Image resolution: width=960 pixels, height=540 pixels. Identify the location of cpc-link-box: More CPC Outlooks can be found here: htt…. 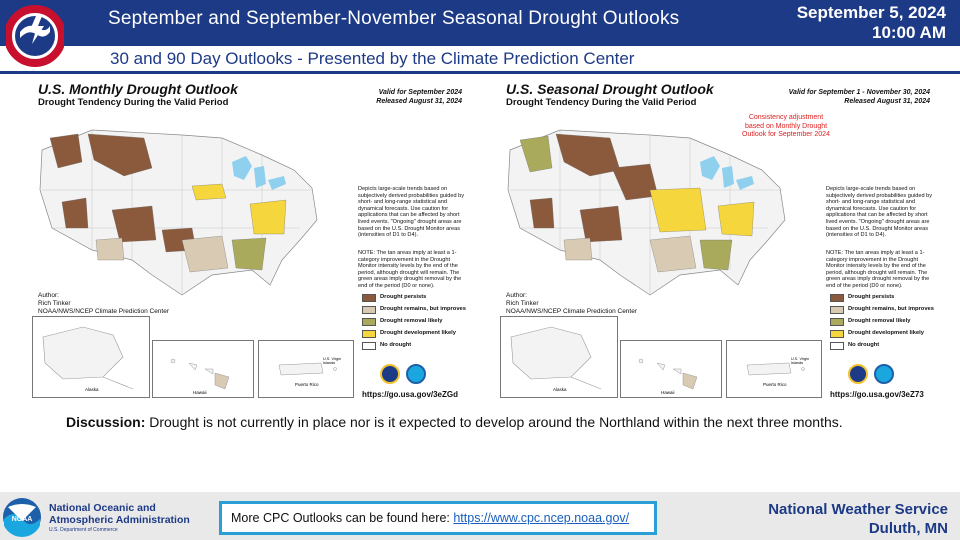
(438, 518).